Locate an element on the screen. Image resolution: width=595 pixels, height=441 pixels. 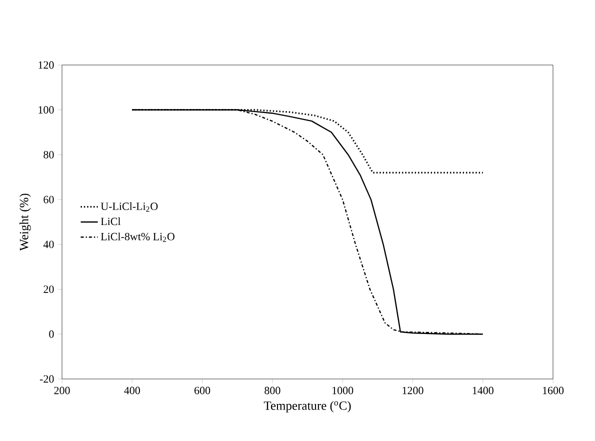
y-tick-label: 80 is located at coordinates (49, 154).